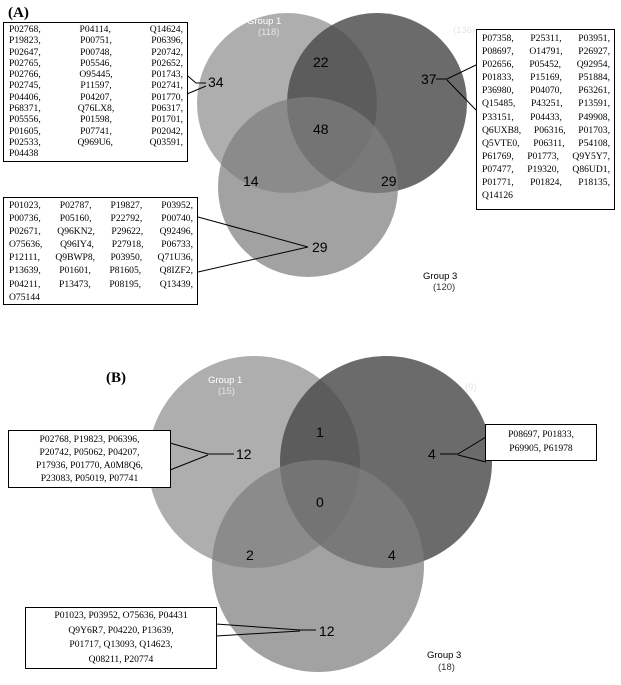 The height and width of the screenshot is (685, 621). What do you see at coordinates (121, 615) in the screenshot?
I see `protein-list-line: P01023, P03952, O75636, P04431` at bounding box center [121, 615].